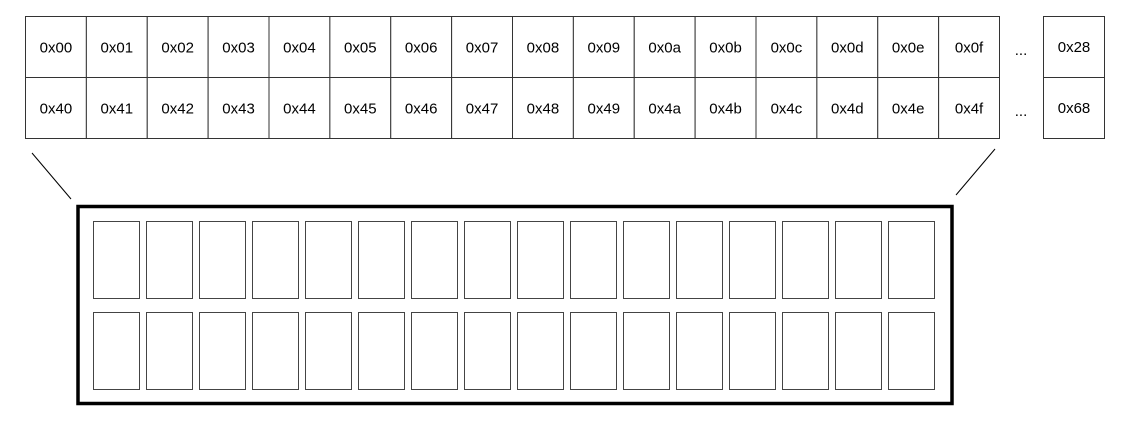 The width and height of the screenshot is (1135, 423). I want to click on last-address-row2: 0x68, so click(1074, 108).